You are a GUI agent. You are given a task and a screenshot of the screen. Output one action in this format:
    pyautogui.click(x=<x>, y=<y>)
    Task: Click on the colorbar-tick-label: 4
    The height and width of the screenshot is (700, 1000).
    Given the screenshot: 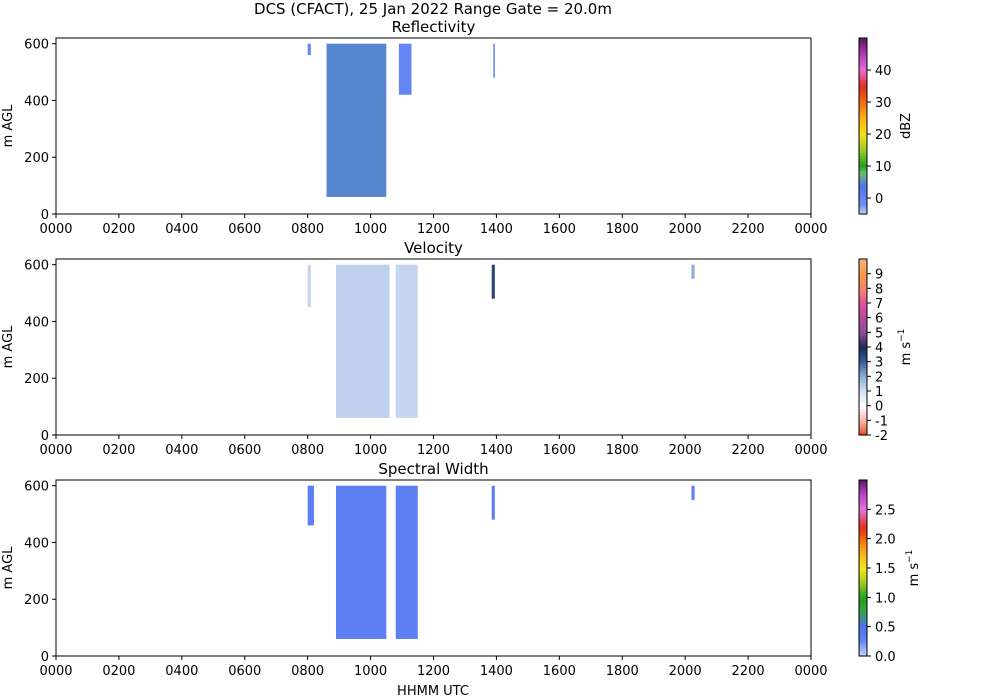 What is the action you would take?
    pyautogui.click(x=879, y=348)
    